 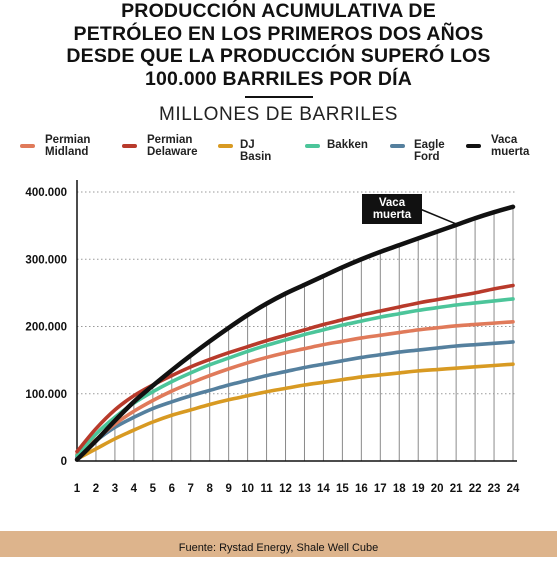 I want to click on x-tick-label: 5, so click(x=153, y=489).